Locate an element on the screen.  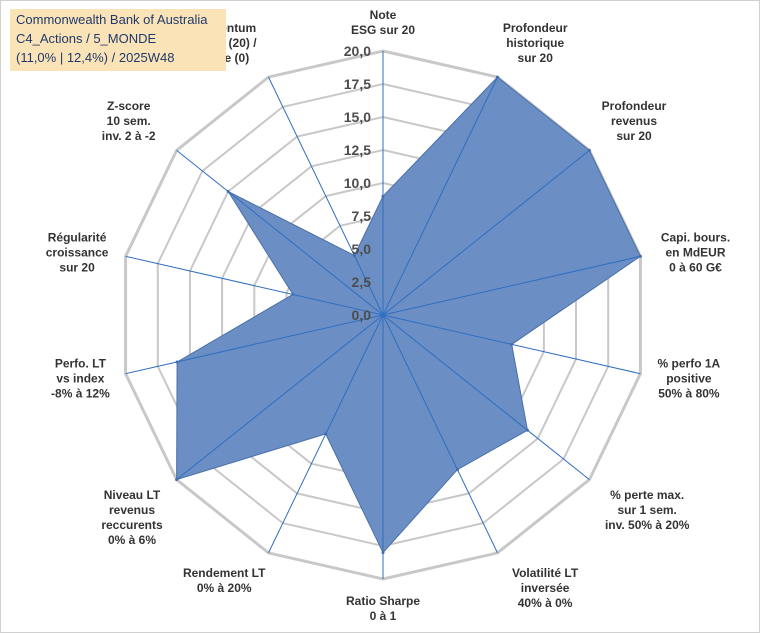
tick-label: 17,5 is located at coordinates (357, 84).